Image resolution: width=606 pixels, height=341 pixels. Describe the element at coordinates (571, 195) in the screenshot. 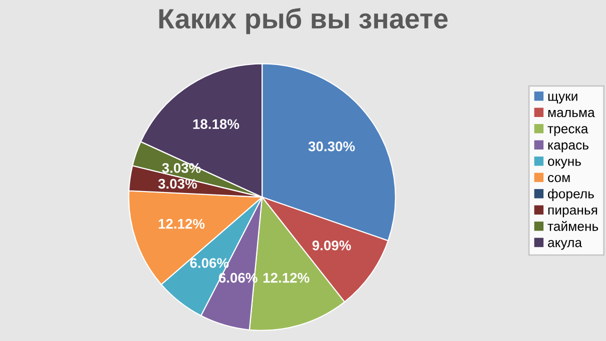

I see `legend-label: форель` at that location.